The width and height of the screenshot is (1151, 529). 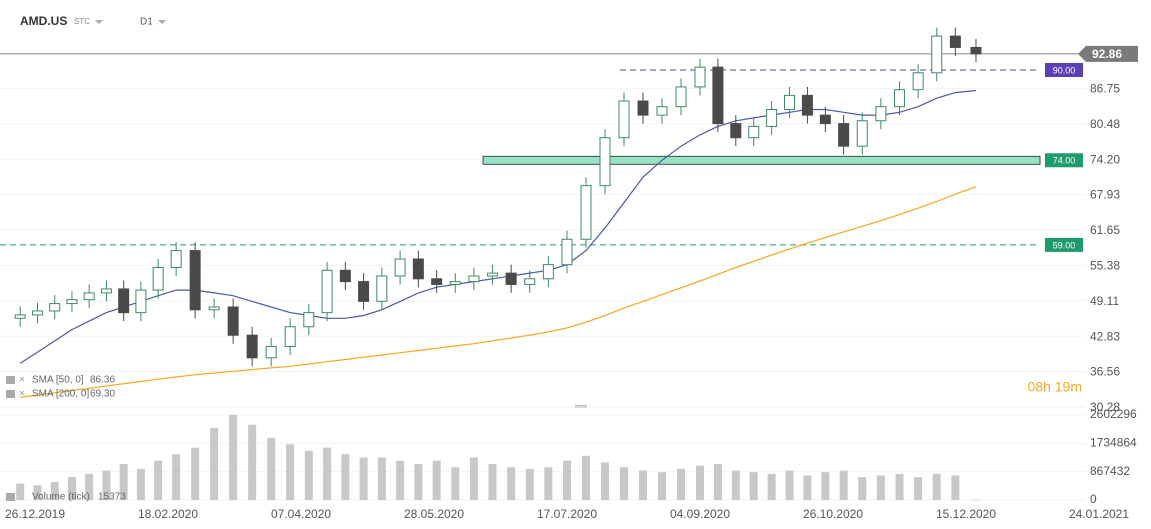 I want to click on current-price-label: 92.86, so click(x=1107, y=54).